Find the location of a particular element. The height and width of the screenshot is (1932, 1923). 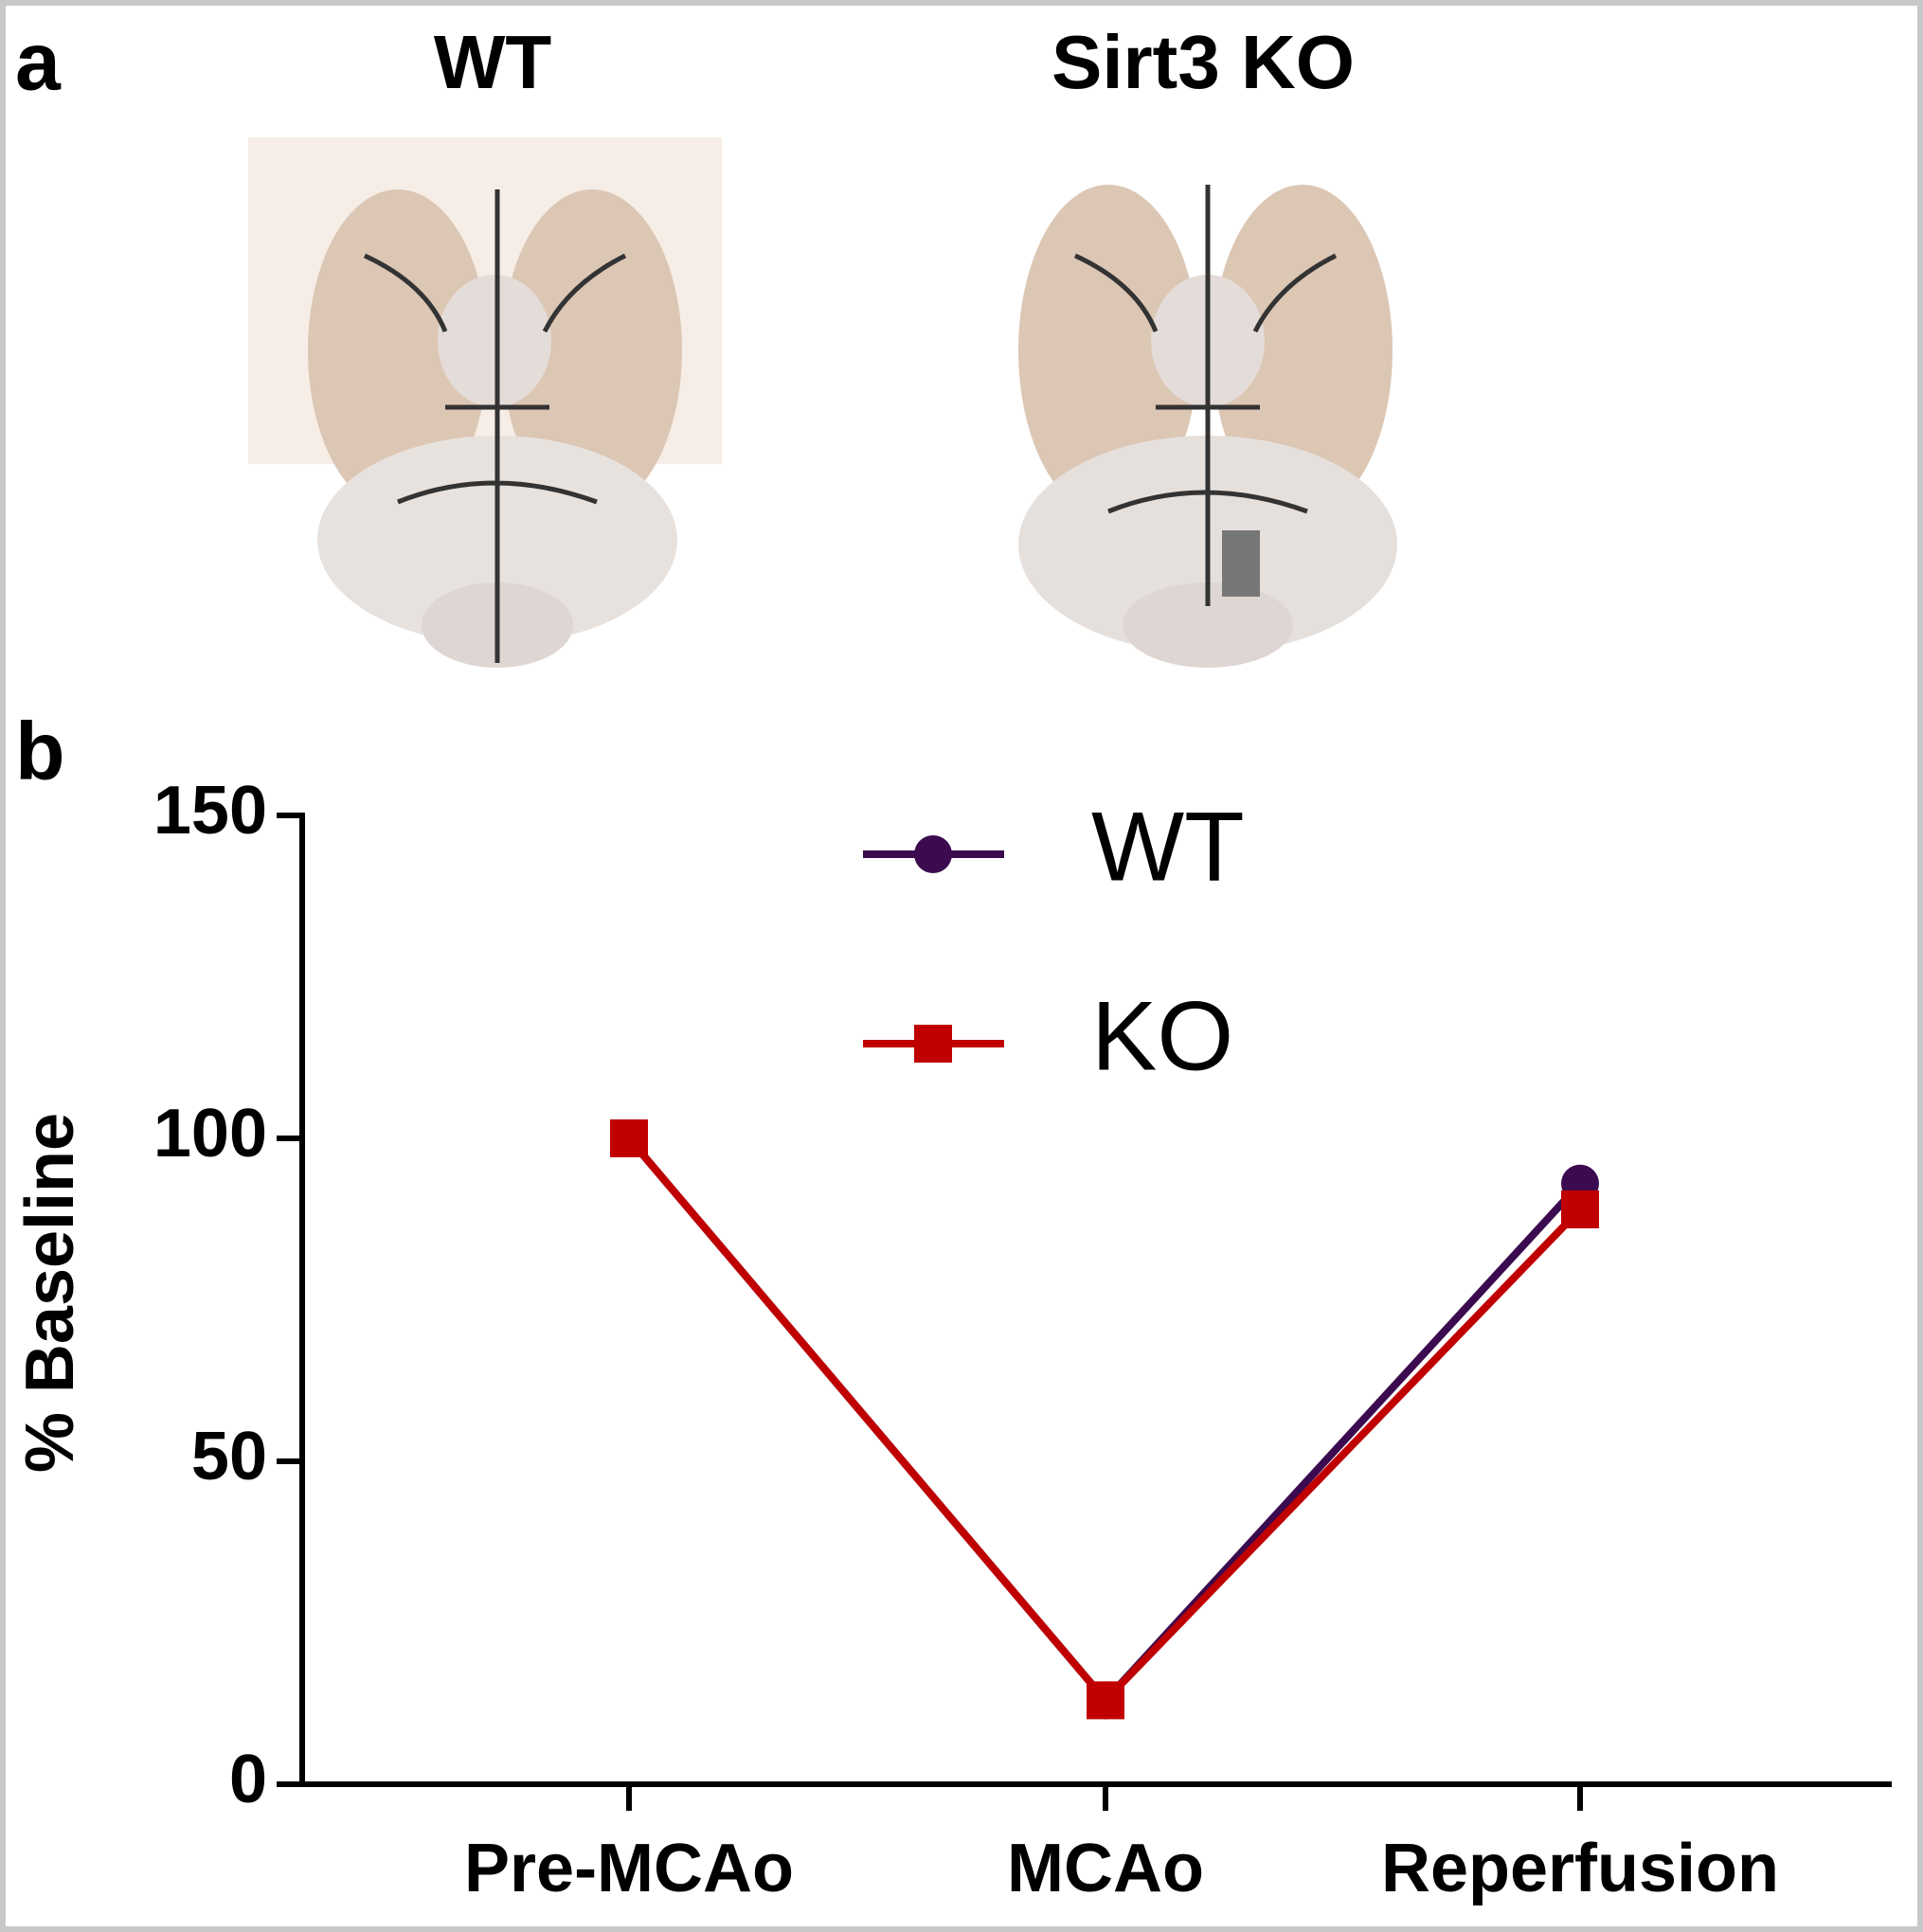

image-title: Sirt3 KO is located at coordinates (1203, 62).